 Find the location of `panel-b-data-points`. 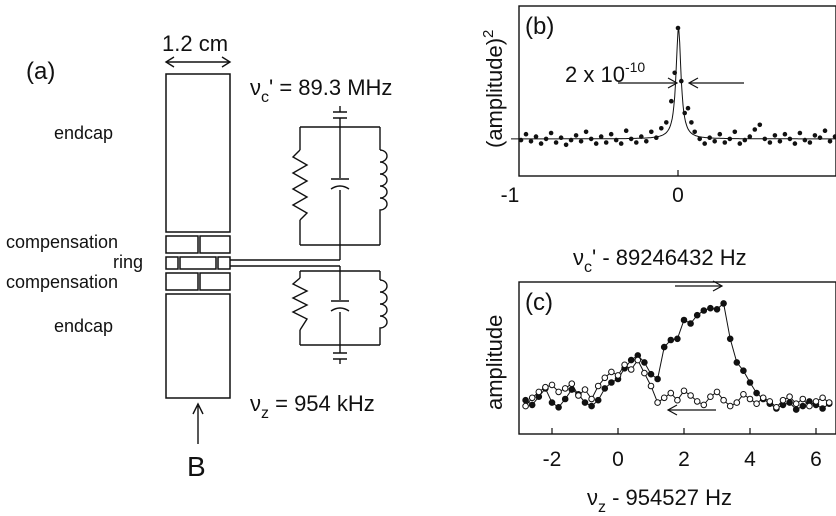

panel-b-data-points is located at coordinates (677, 86).